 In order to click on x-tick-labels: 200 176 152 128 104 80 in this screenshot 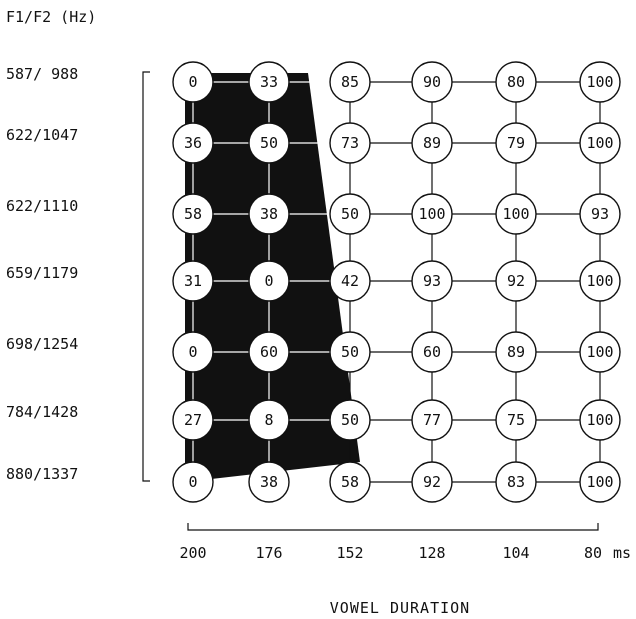, I will do `click(390, 553)`.